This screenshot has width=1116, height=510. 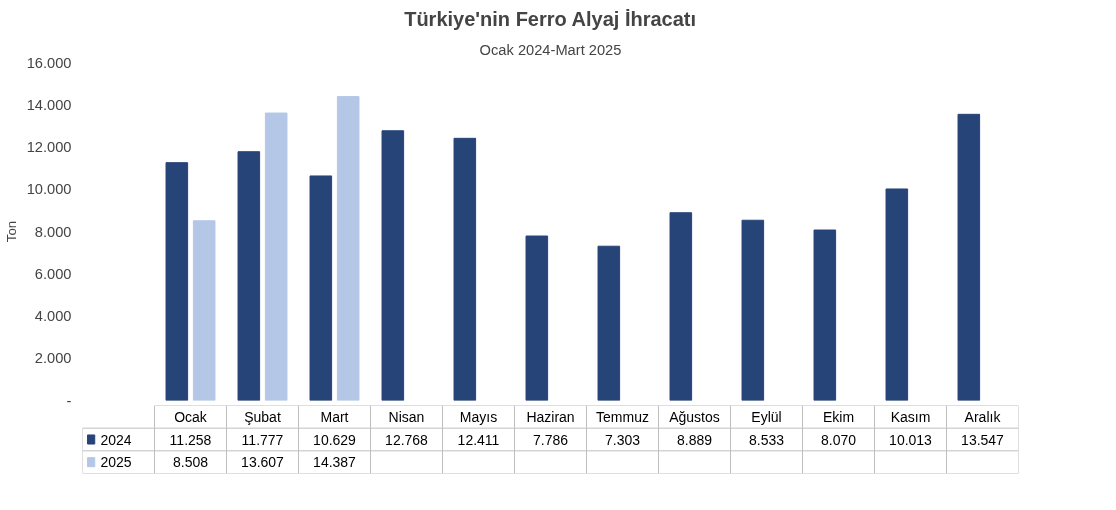 I want to click on data-label: 12.411, so click(x=478, y=439).